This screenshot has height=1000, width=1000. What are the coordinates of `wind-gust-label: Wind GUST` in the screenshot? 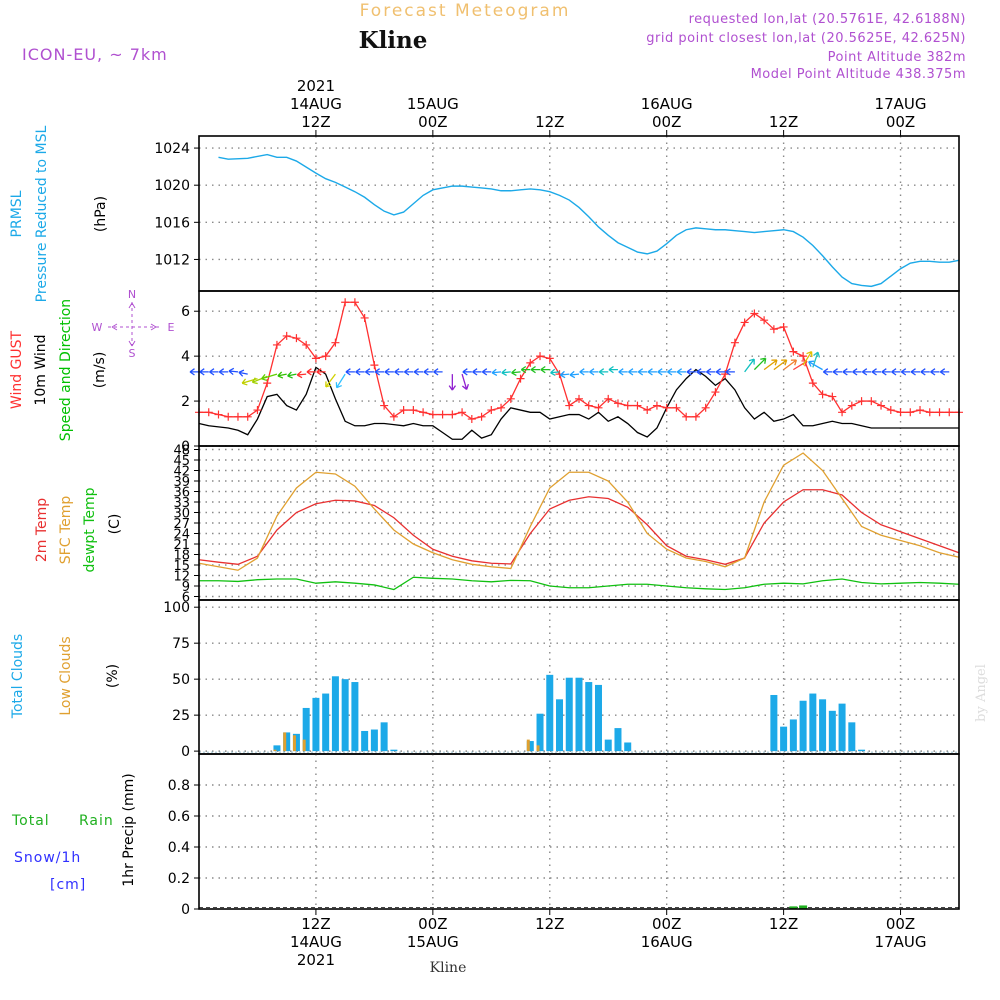 It's located at (17, 369).